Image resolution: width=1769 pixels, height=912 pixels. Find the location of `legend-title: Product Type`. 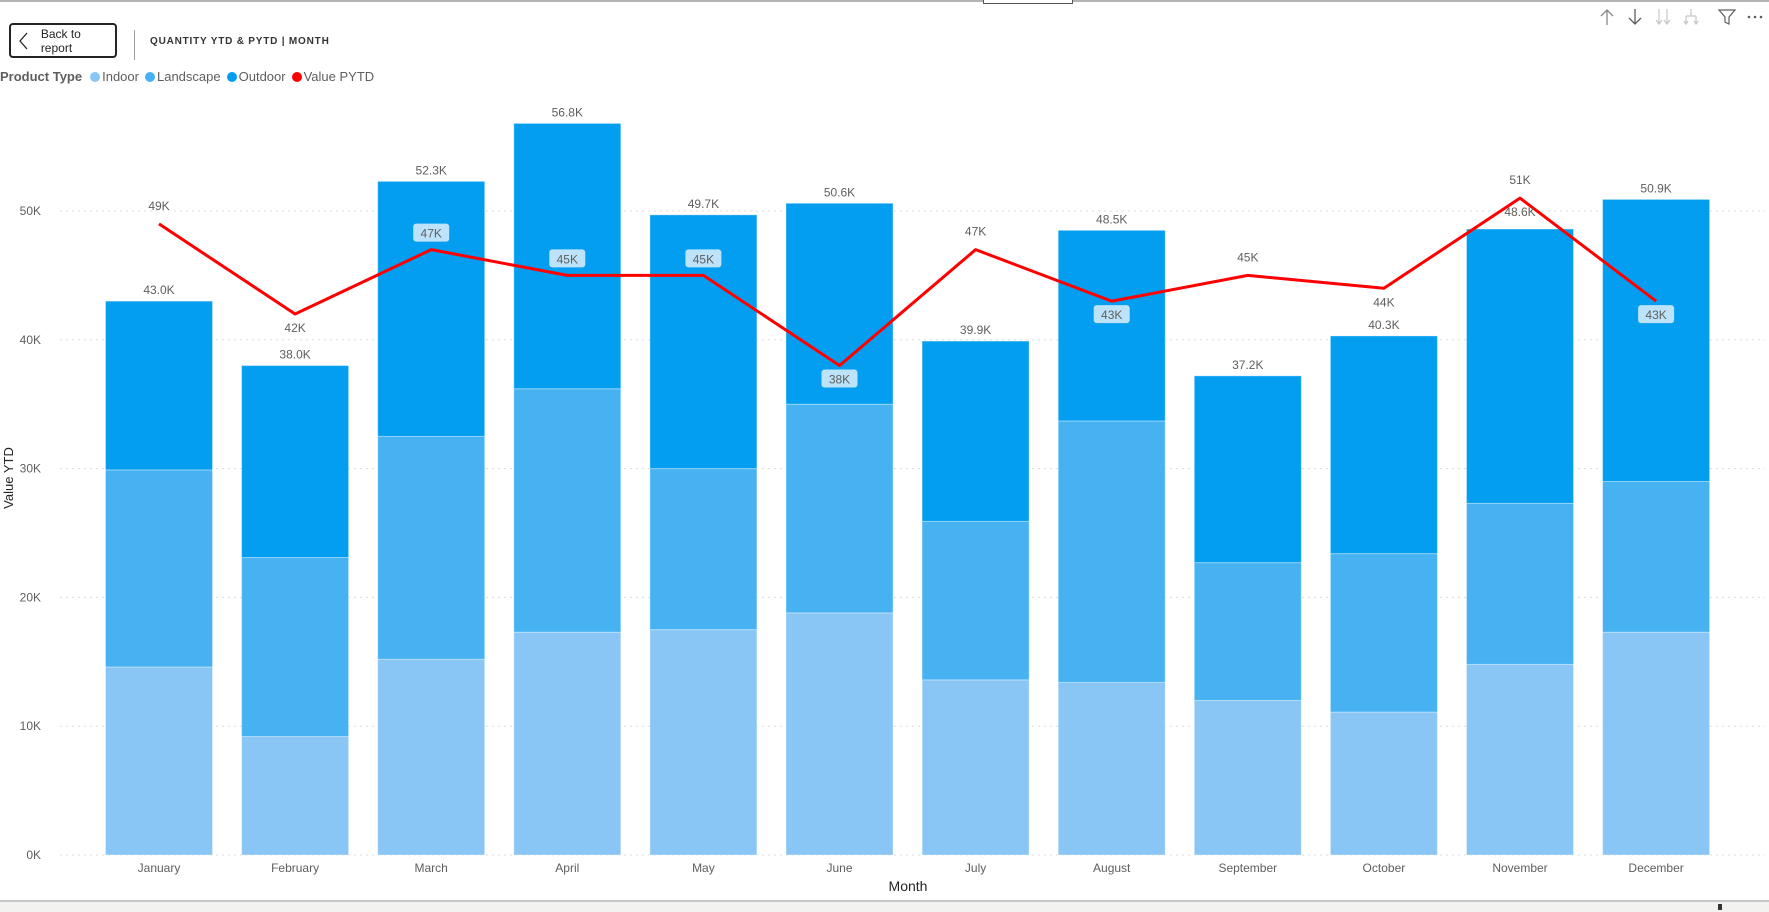

legend-title: Product Type is located at coordinates (41, 76).